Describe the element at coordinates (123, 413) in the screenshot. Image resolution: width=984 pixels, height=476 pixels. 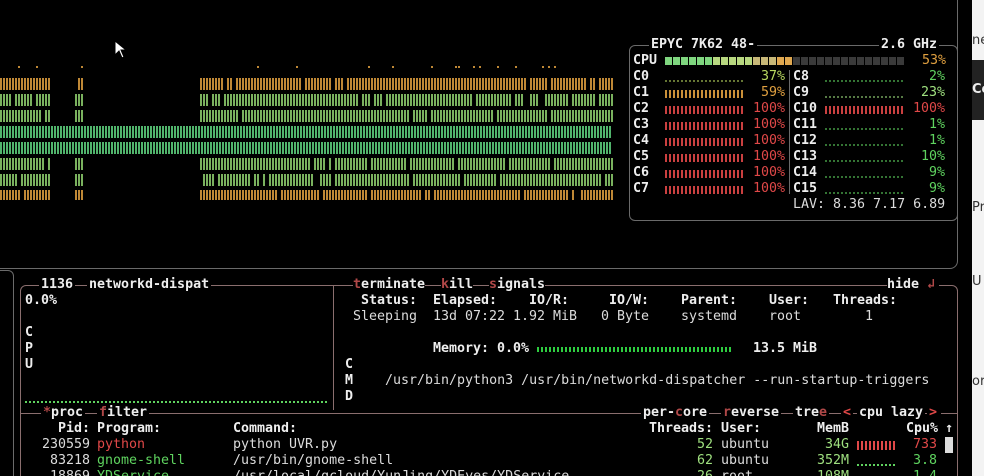
I see `filter-button: filter` at that location.